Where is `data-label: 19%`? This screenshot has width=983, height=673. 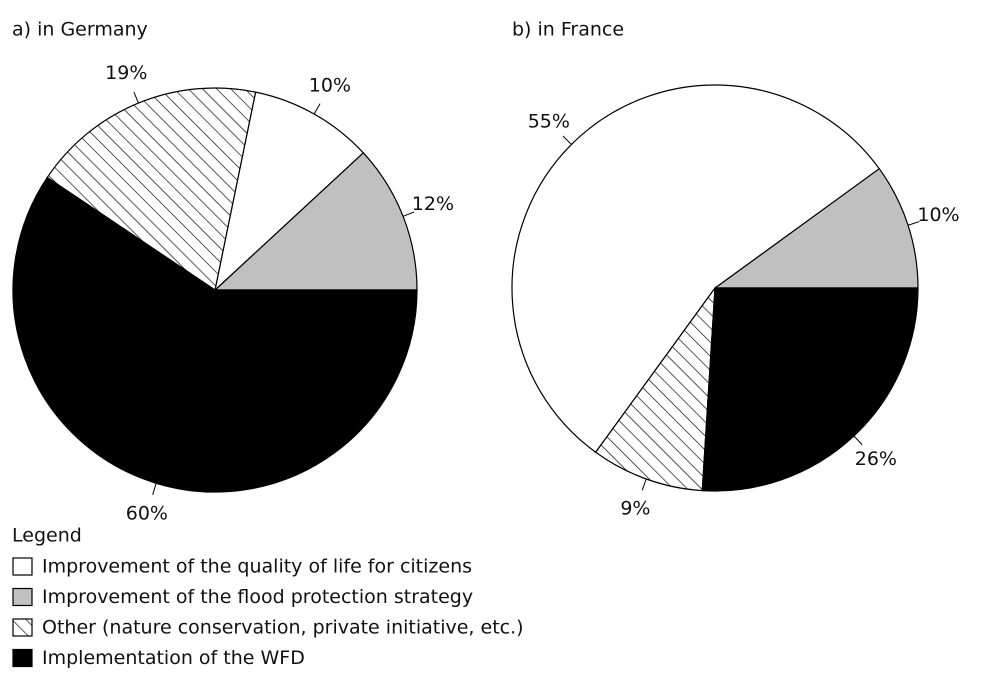 data-label: 19% is located at coordinates (126, 73).